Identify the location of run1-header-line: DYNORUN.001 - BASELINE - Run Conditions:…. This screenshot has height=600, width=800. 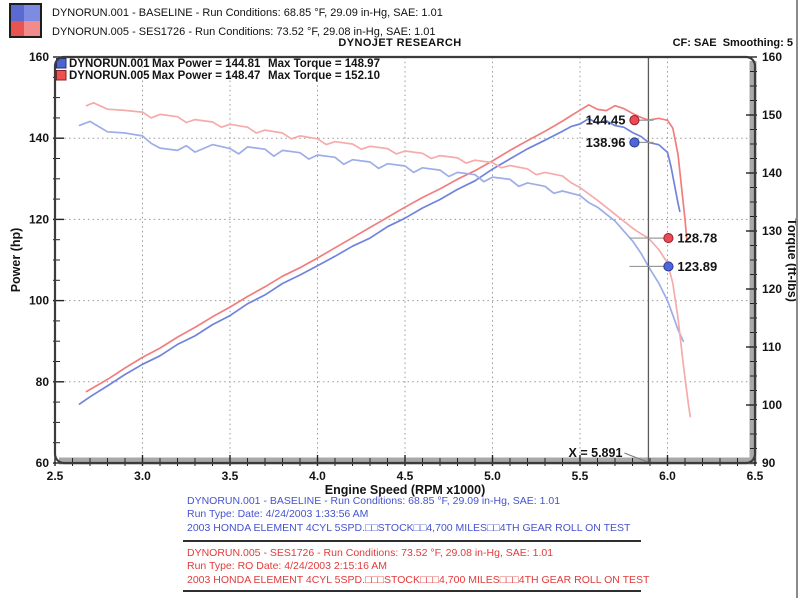
(247, 13).